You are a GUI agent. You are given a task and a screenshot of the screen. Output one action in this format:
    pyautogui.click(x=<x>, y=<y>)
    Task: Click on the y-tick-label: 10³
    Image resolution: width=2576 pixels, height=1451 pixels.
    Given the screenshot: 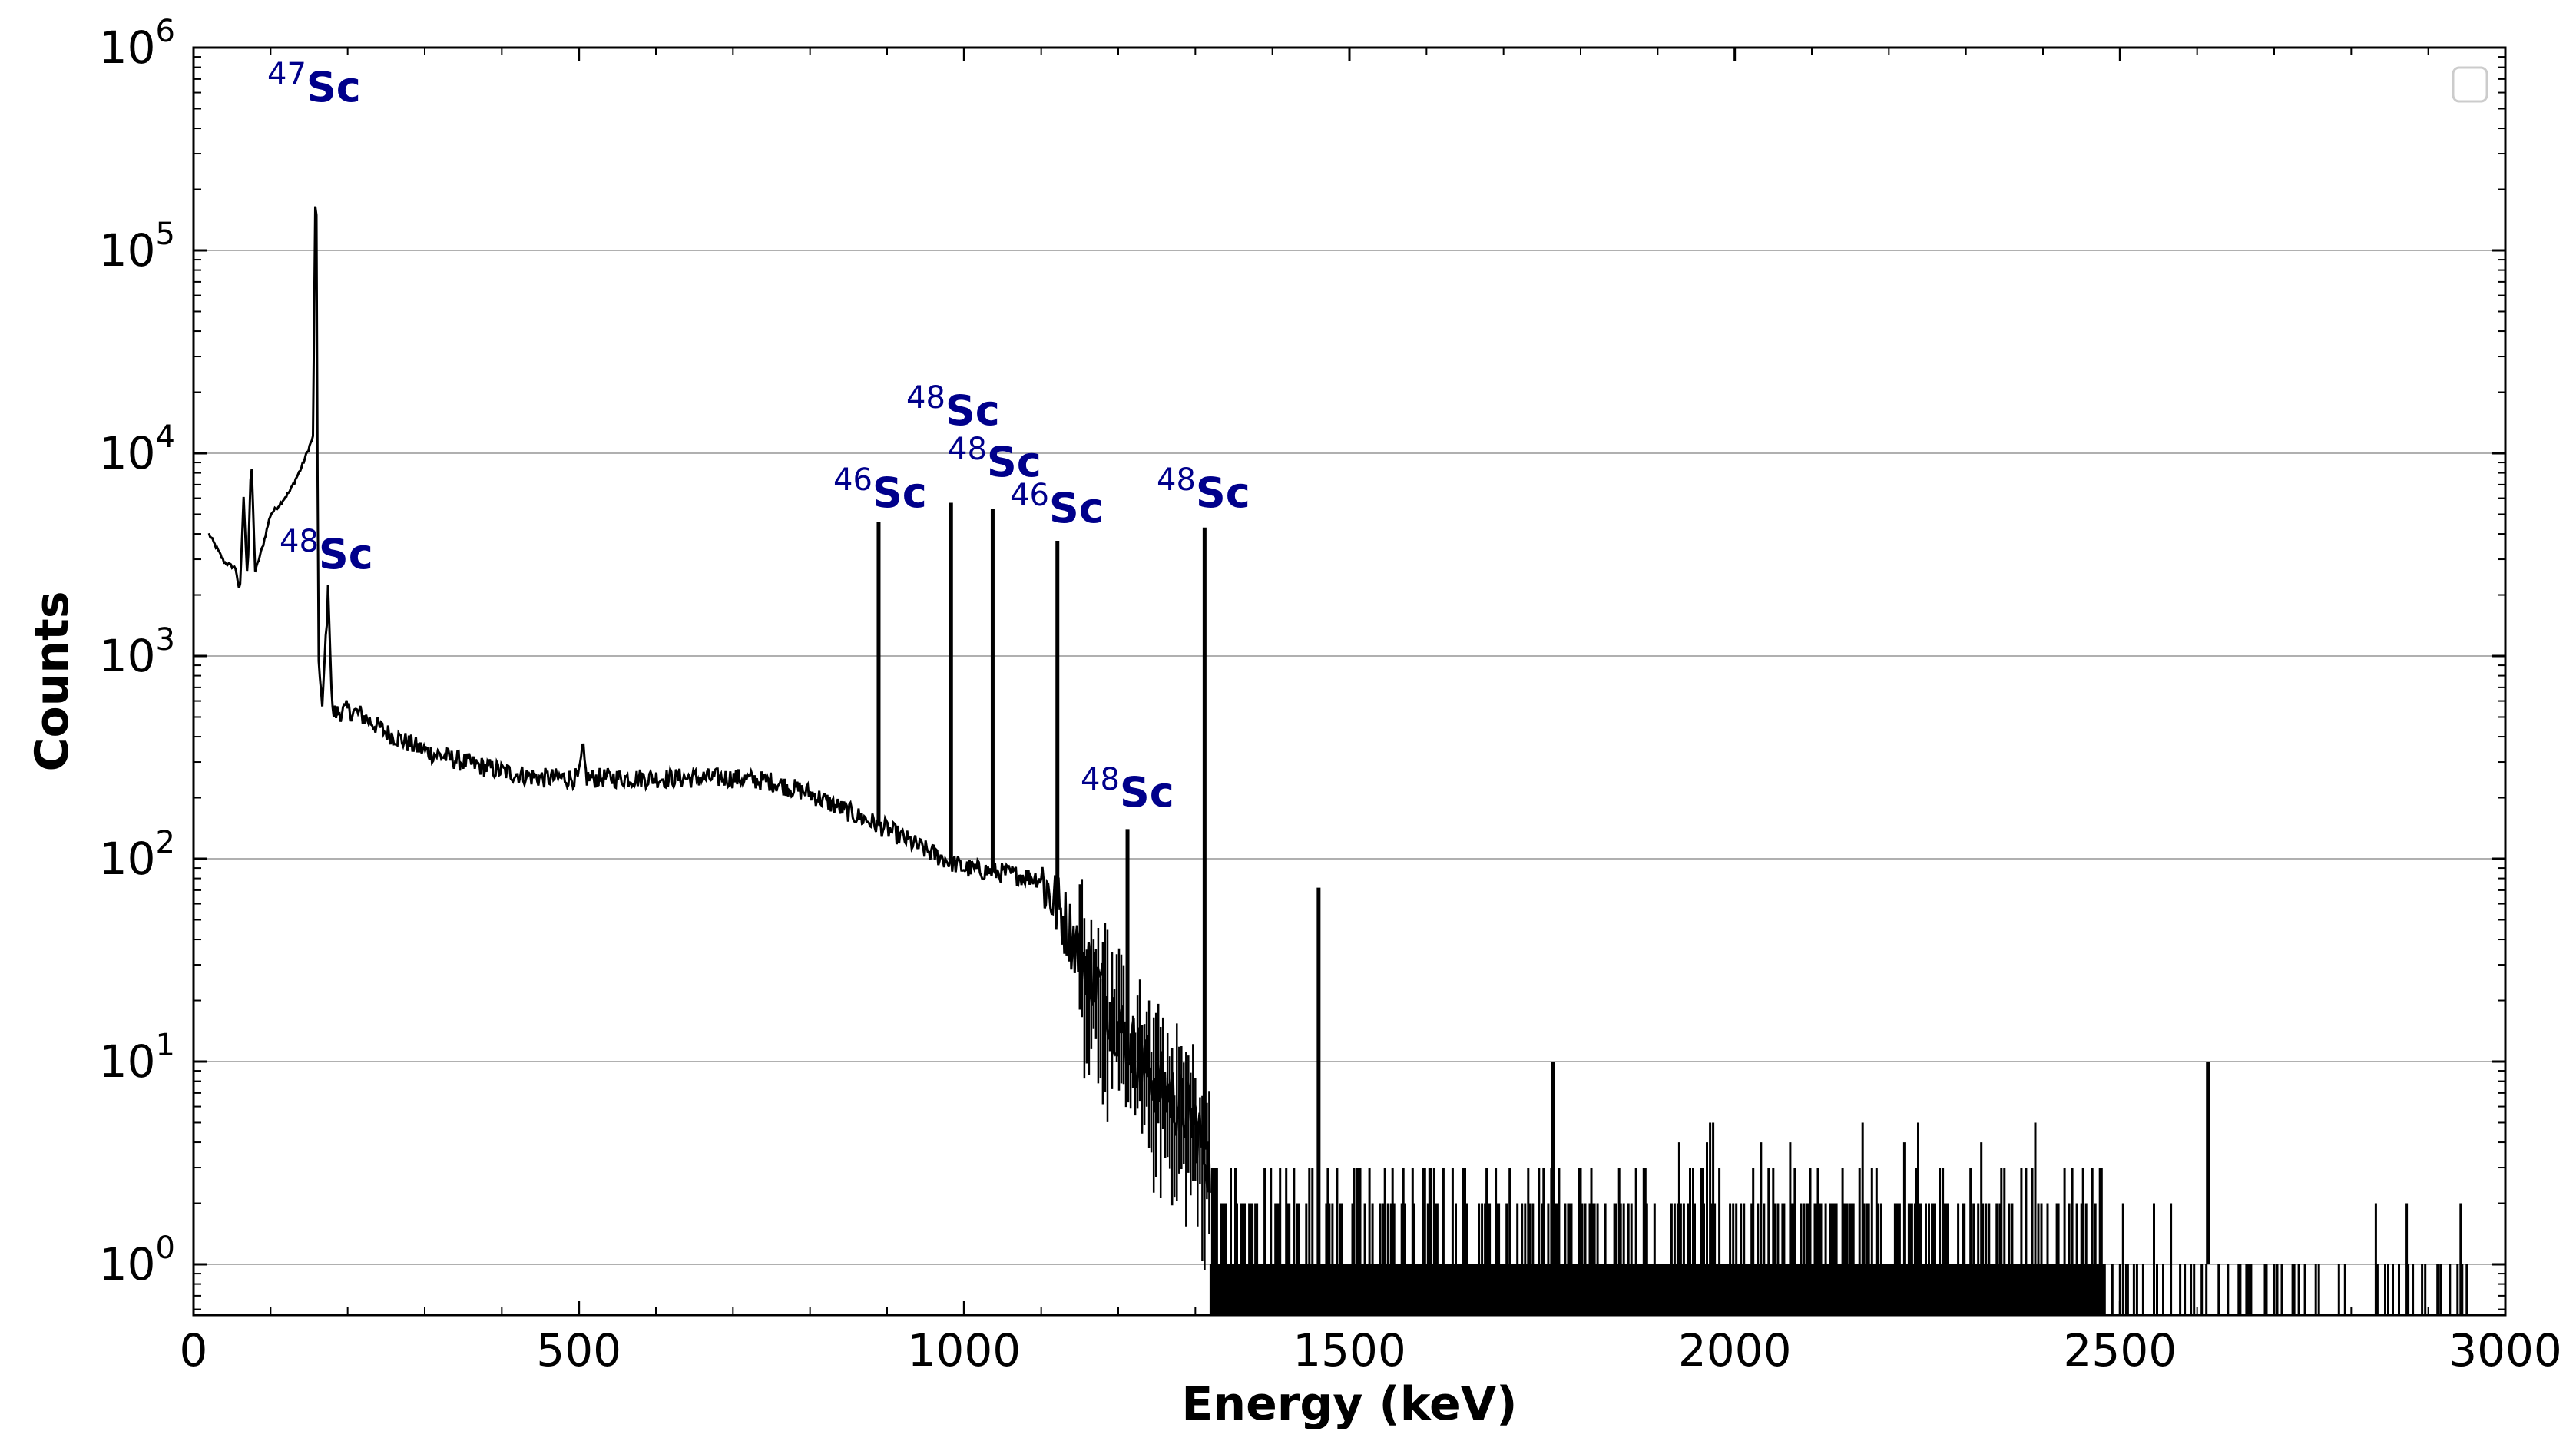 What is the action you would take?
    pyautogui.click(x=137, y=652)
    